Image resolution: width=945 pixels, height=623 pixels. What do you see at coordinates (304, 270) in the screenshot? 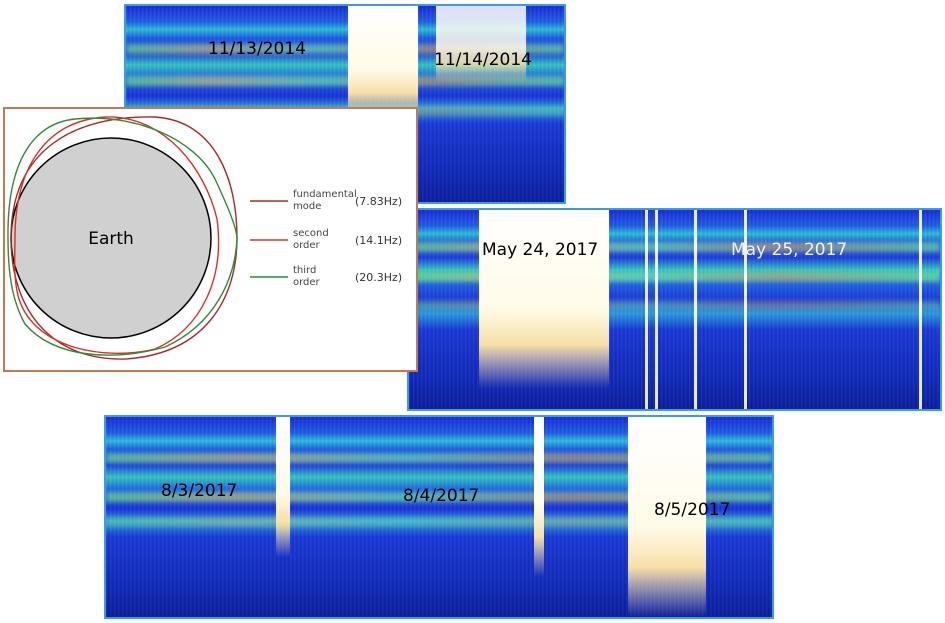
I see `legend-label-third: third` at bounding box center [304, 270].